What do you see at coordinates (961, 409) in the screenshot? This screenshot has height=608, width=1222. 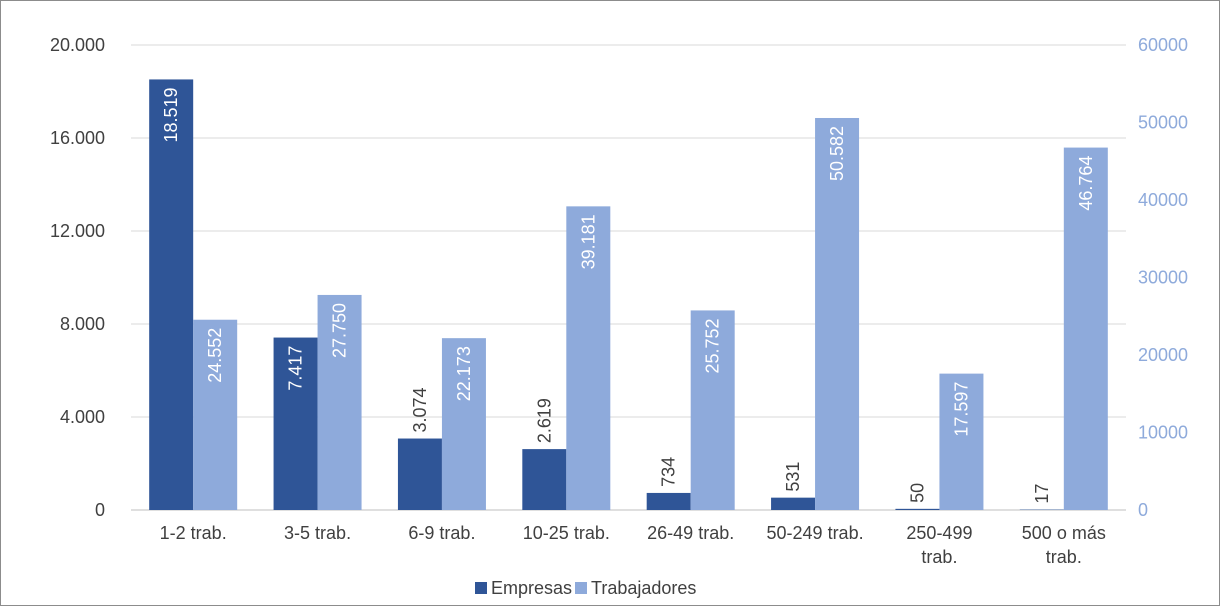 I see `bar-label-trabajadores-7: 17.597` at bounding box center [961, 409].